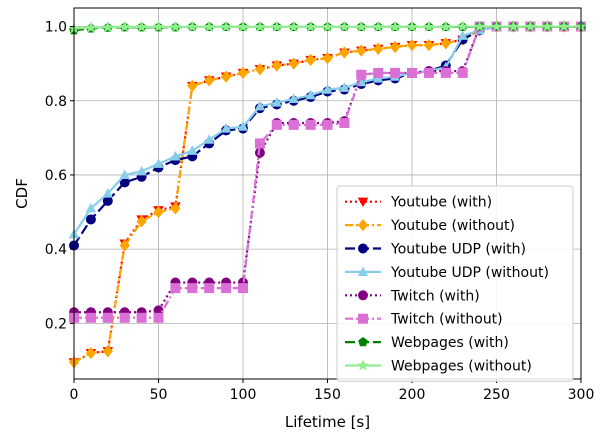  I want to click on legend-item-youtube-with: Youtube (with), so click(418, 203).